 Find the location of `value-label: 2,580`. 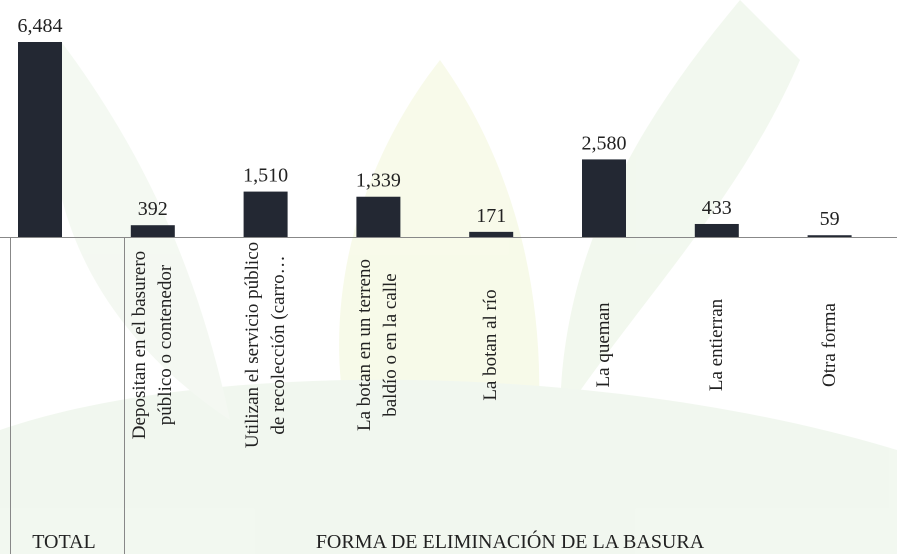

value-label: 2,580 is located at coordinates (604, 143).